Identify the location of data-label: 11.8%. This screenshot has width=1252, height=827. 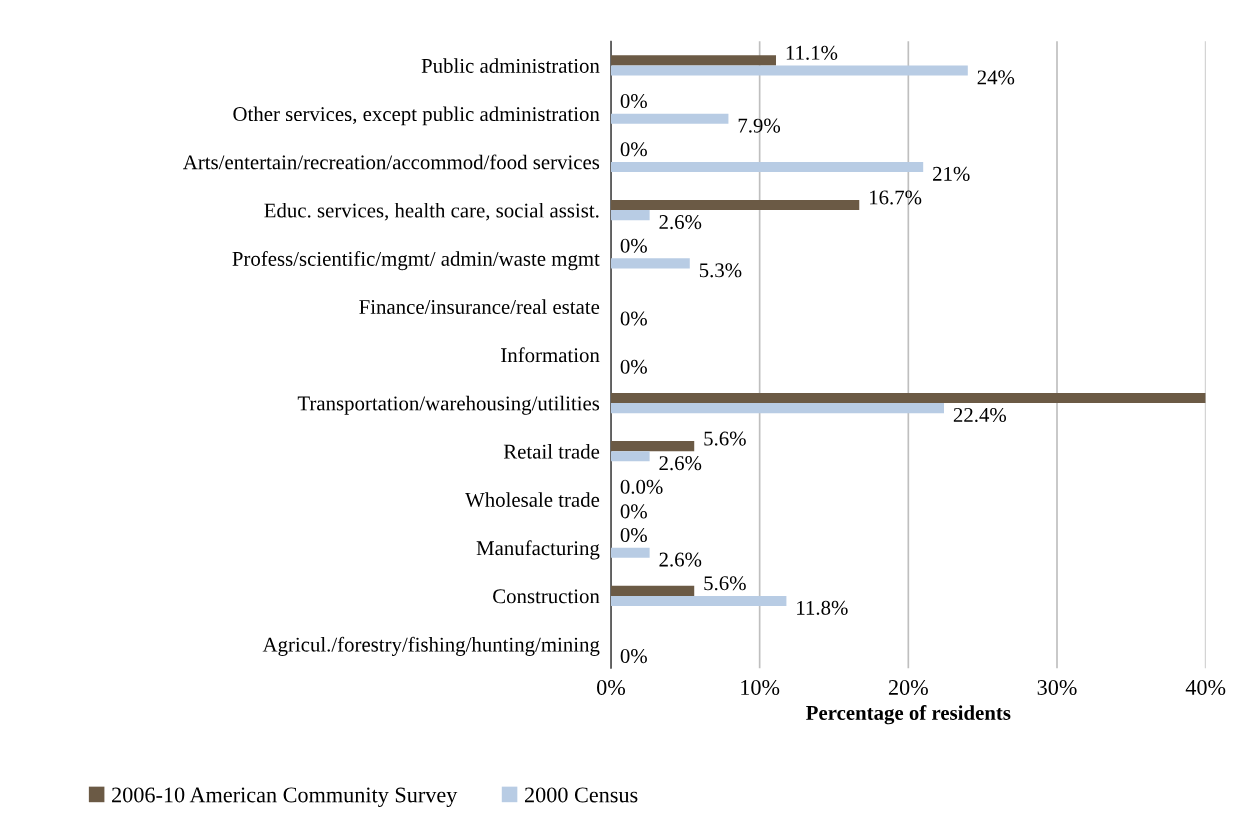
(822, 607).